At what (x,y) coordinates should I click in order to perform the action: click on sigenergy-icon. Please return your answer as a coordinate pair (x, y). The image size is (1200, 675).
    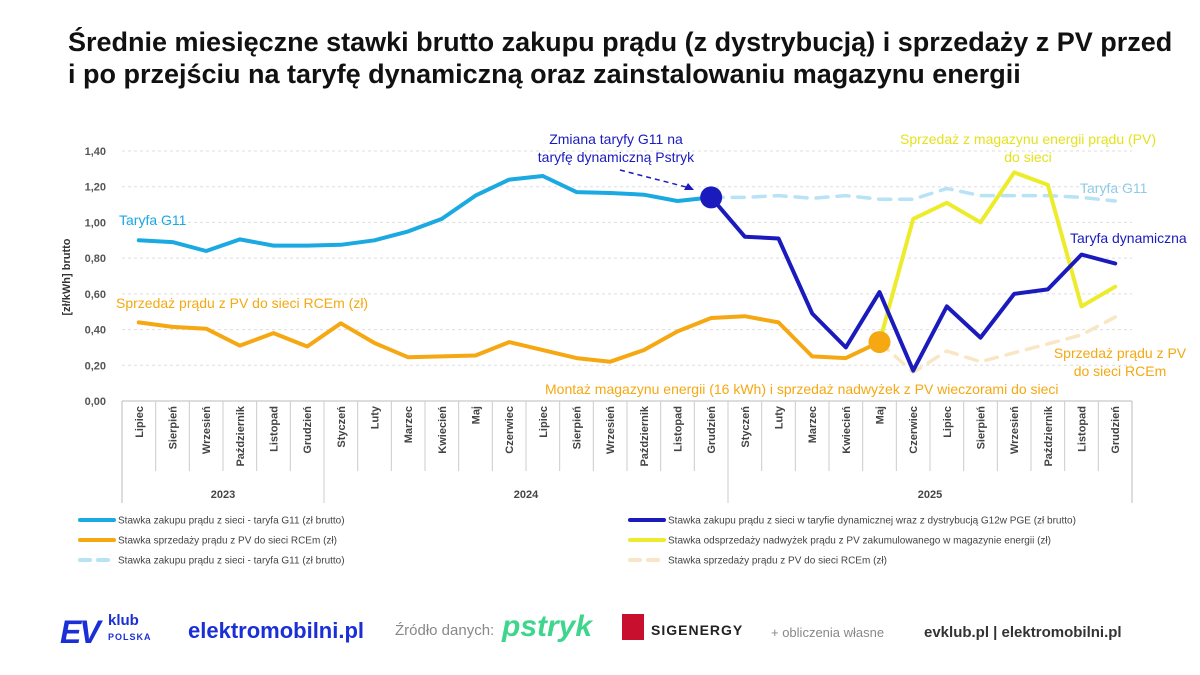
    Looking at the image, I should click on (633, 627).